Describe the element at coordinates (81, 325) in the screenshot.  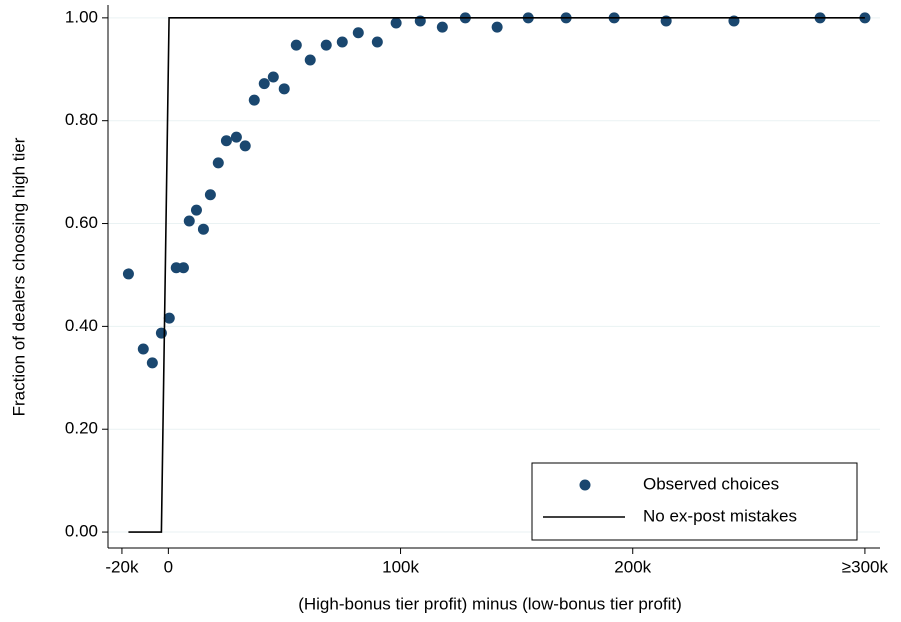
I see `y-tick-label: 0.40` at that location.